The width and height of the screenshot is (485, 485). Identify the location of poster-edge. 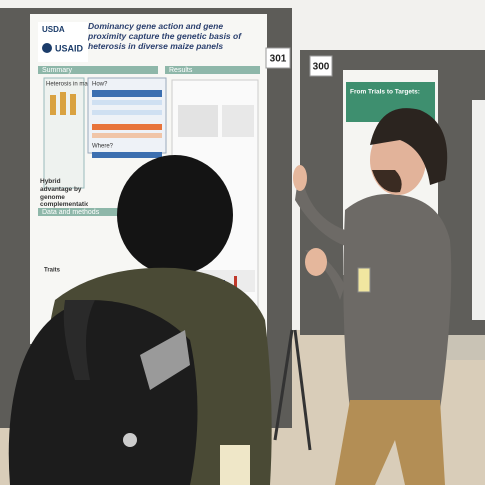
(478, 210).